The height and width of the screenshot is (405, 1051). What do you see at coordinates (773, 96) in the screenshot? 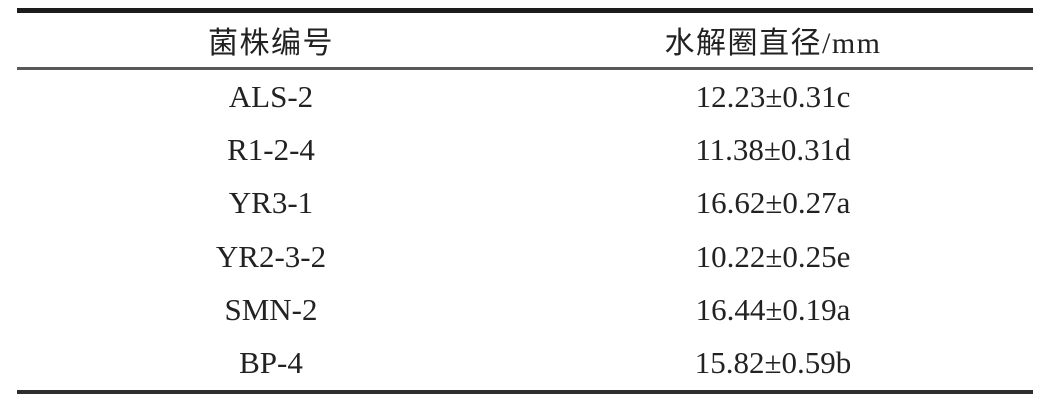
I see `diameter-cell: 12.23±0.31c` at bounding box center [773, 96].